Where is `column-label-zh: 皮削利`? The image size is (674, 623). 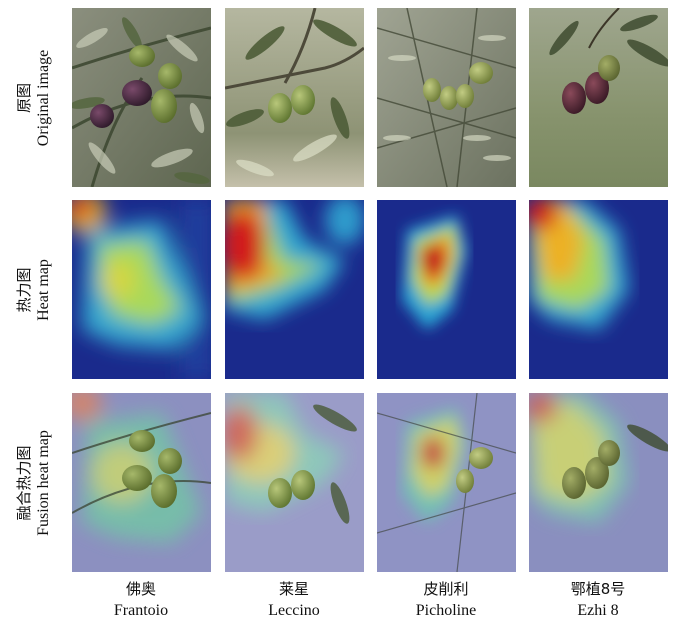 column-label-zh: 皮削利 is located at coordinates (446, 589).